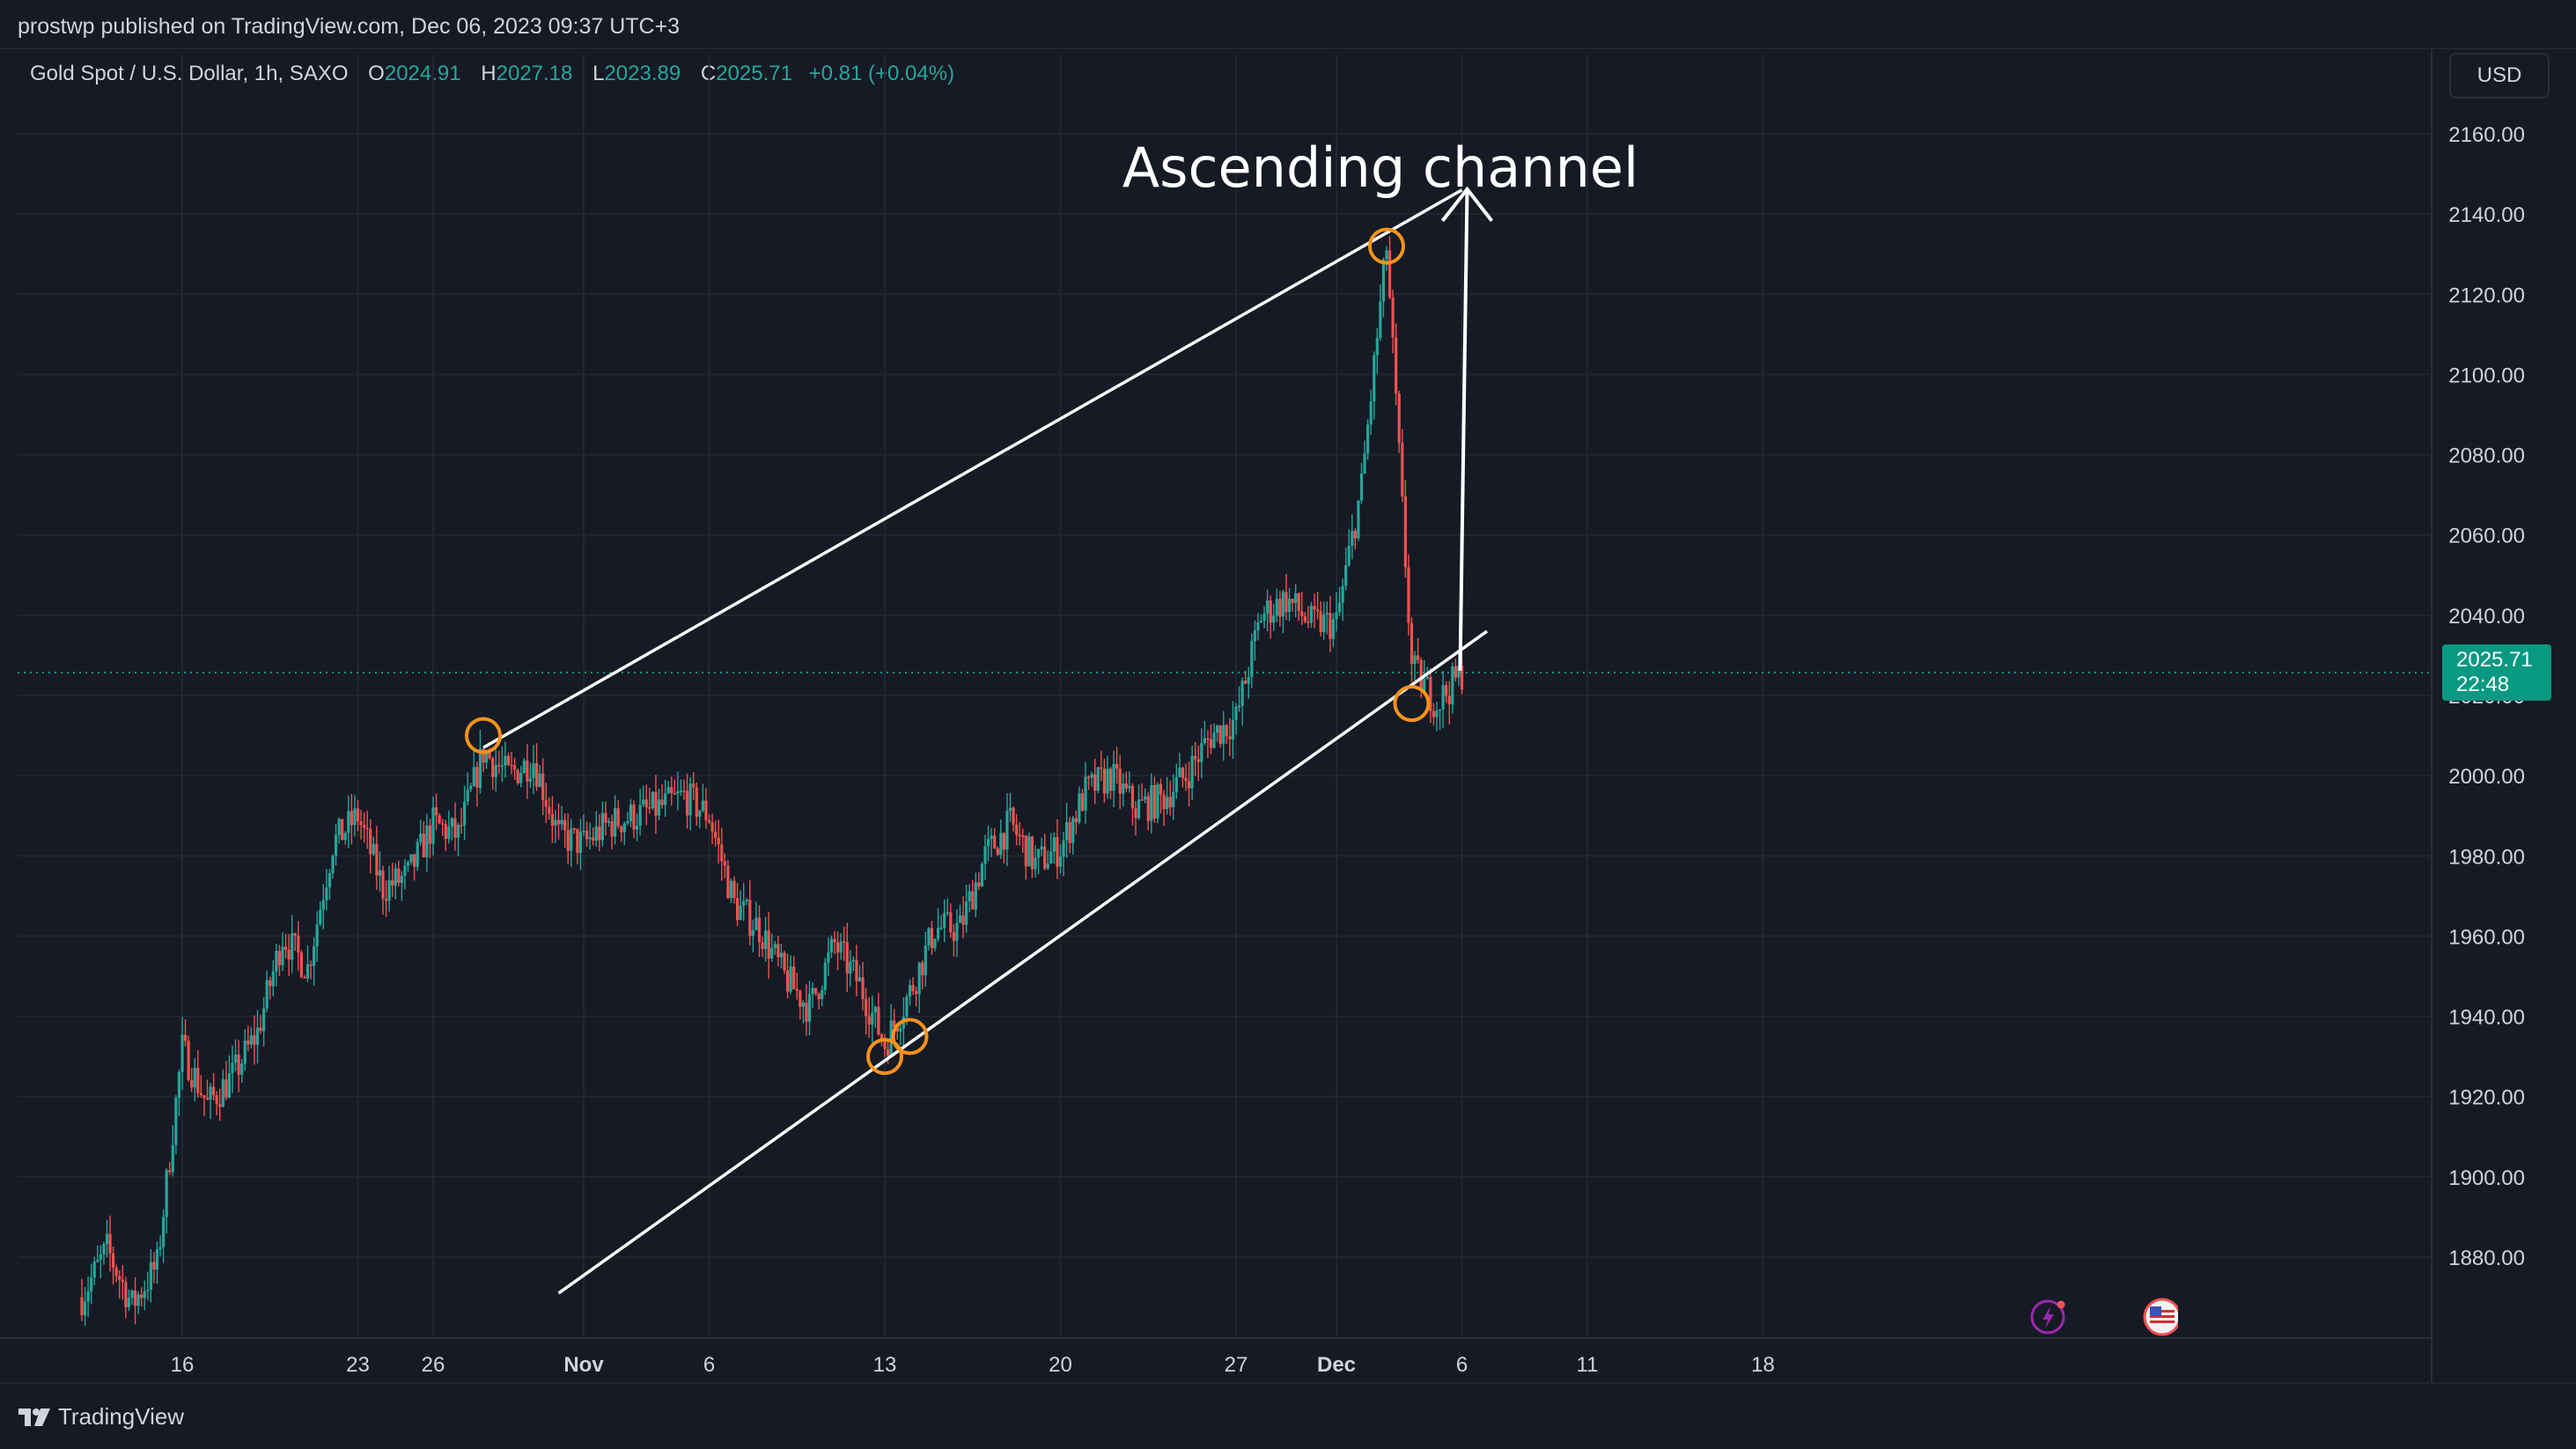 Image resolution: width=2576 pixels, height=1449 pixels. I want to click on touch-point-marker, so click(910, 1037).